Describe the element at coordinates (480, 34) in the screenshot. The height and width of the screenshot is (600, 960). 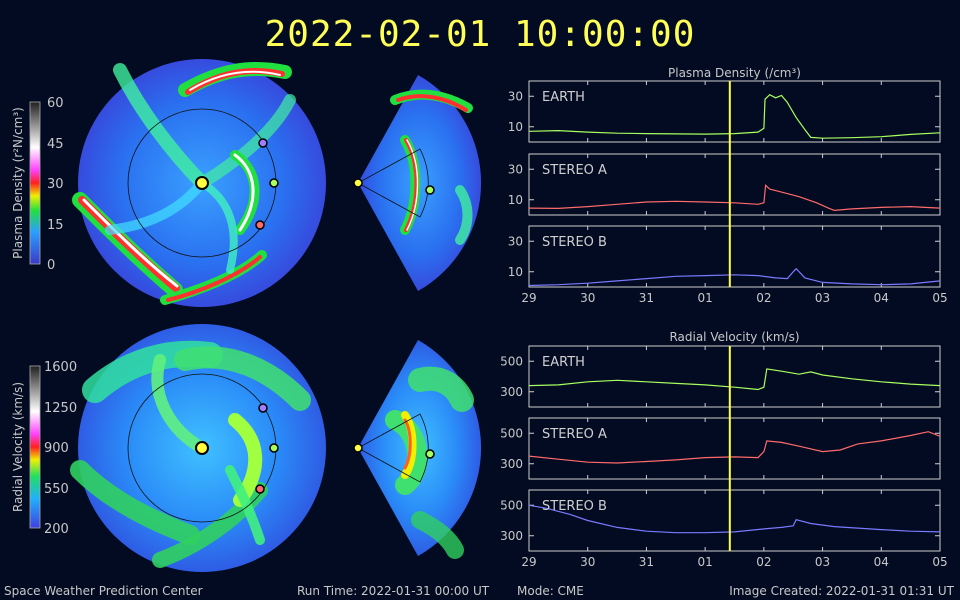
I see `page-title: 2022-02-01 10:00:00` at that location.